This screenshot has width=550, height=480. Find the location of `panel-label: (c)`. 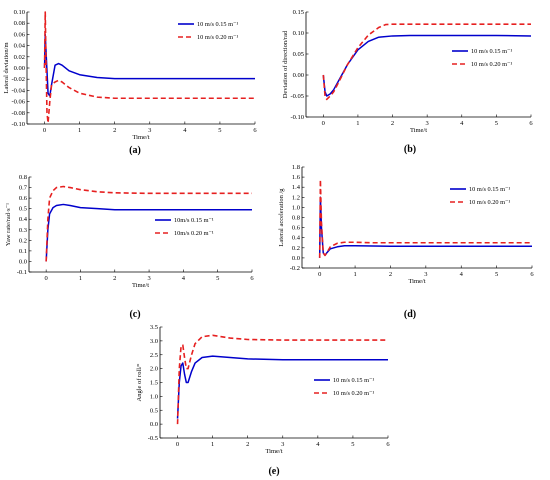

panel-label: (c) is located at coordinates (134, 314).